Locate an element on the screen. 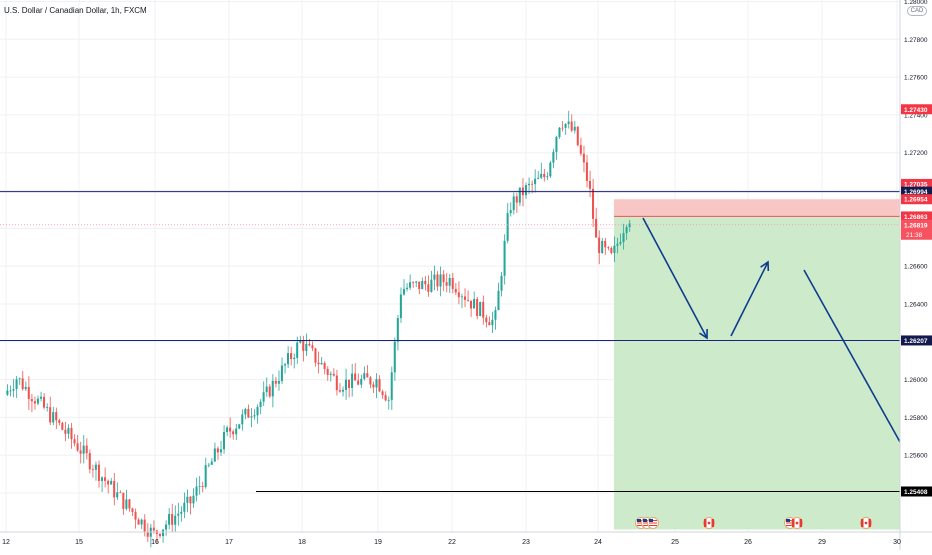  price-label-text: 1.26863 is located at coordinates (916, 217).